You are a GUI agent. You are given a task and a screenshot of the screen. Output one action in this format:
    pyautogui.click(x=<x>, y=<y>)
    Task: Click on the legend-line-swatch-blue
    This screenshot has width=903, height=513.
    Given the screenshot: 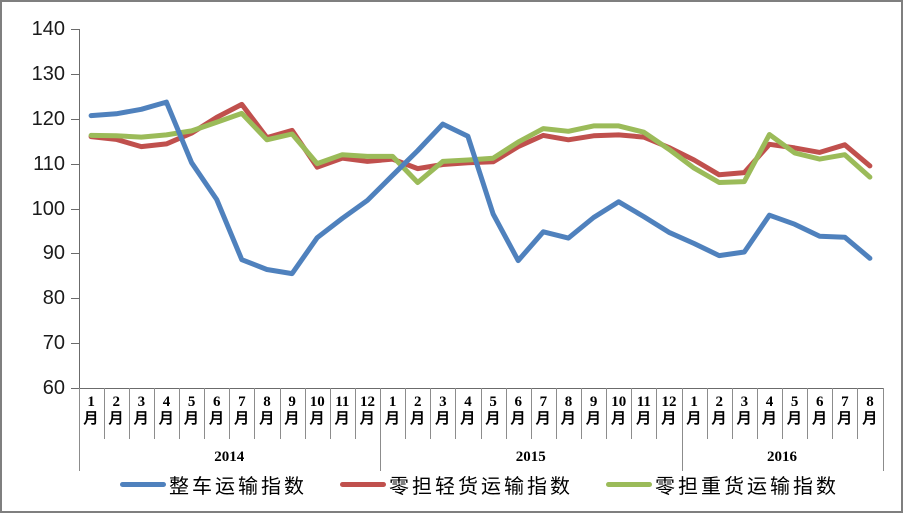 What is the action you would take?
    pyautogui.click(x=143, y=484)
    